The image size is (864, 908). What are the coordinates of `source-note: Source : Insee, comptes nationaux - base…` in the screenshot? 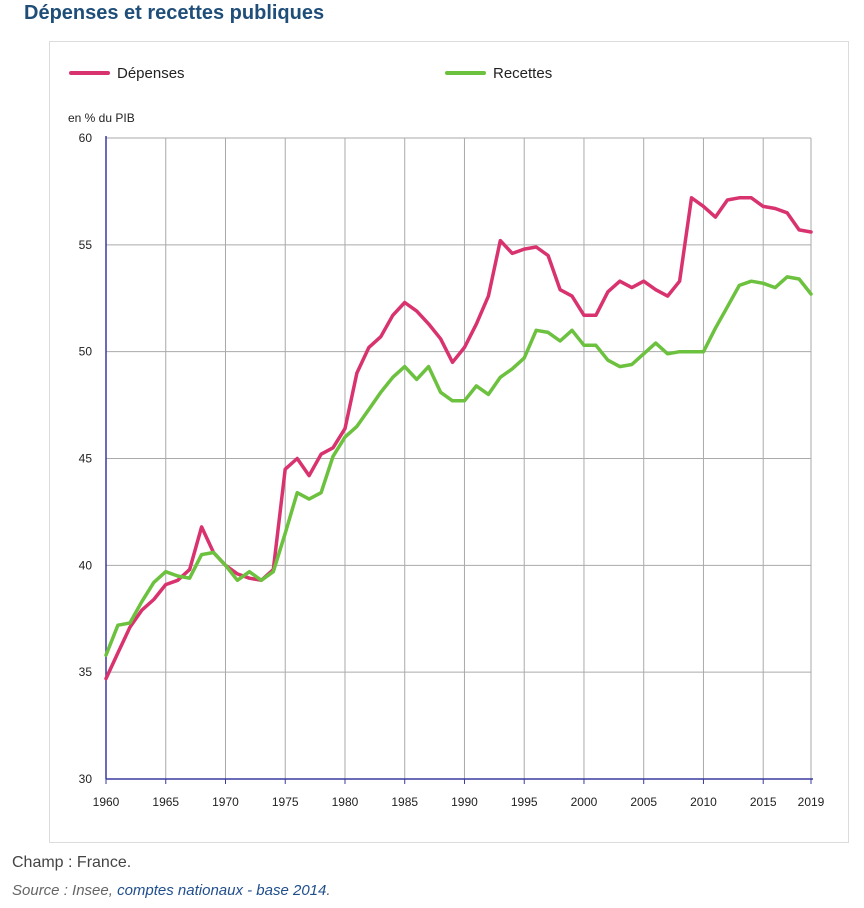 It's located at (171, 890).